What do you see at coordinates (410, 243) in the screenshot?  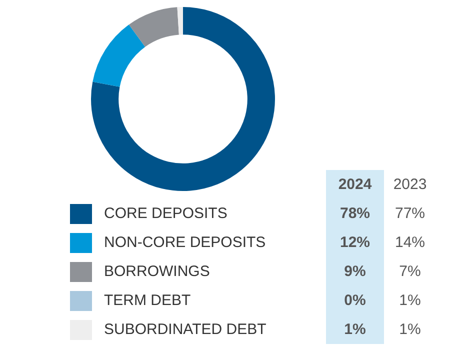 I see `text: 14%` at bounding box center [410, 243].